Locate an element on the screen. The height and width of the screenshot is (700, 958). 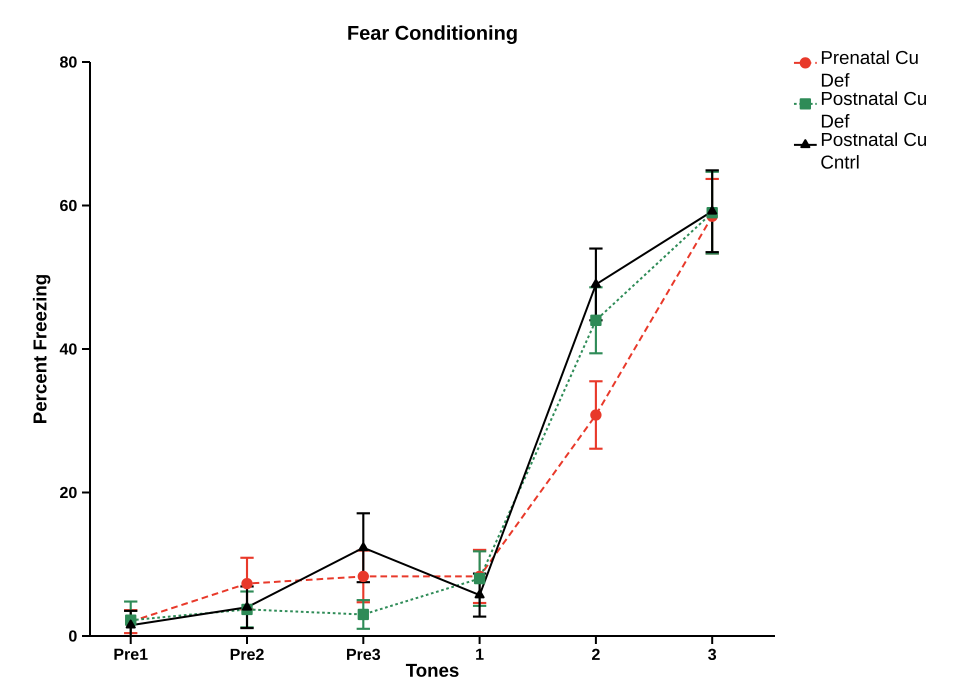
y-tick-label: 80 is located at coordinates (68, 62).